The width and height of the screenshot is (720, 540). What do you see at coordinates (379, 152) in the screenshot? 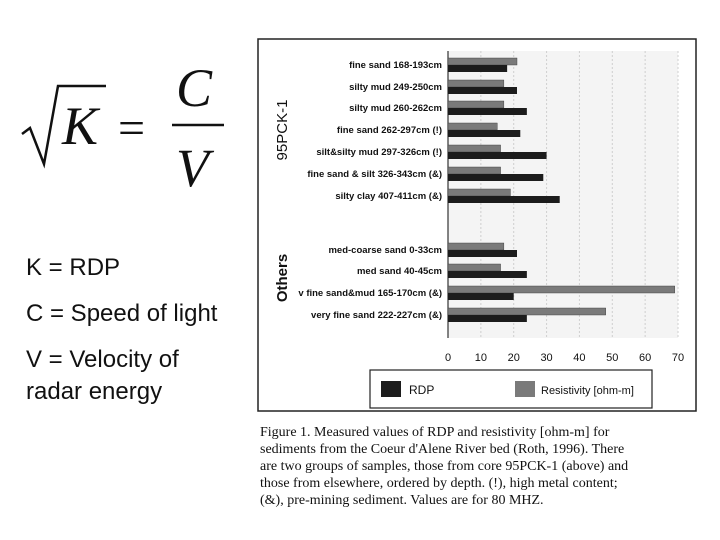
I see `category-label: silt&silty mud 297-326cm (!)` at bounding box center [379, 152].